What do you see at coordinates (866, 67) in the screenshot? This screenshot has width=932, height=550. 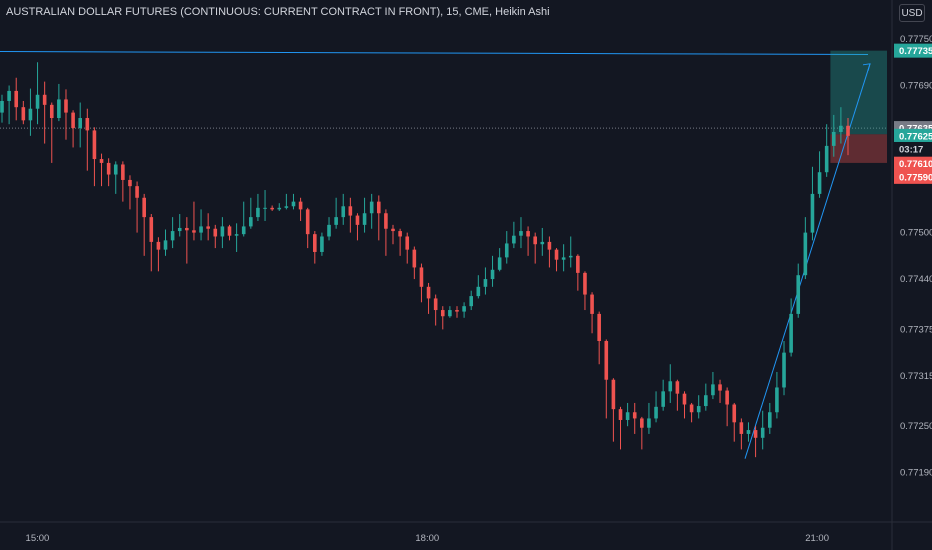 I see `trend-arrow-head` at bounding box center [866, 67].